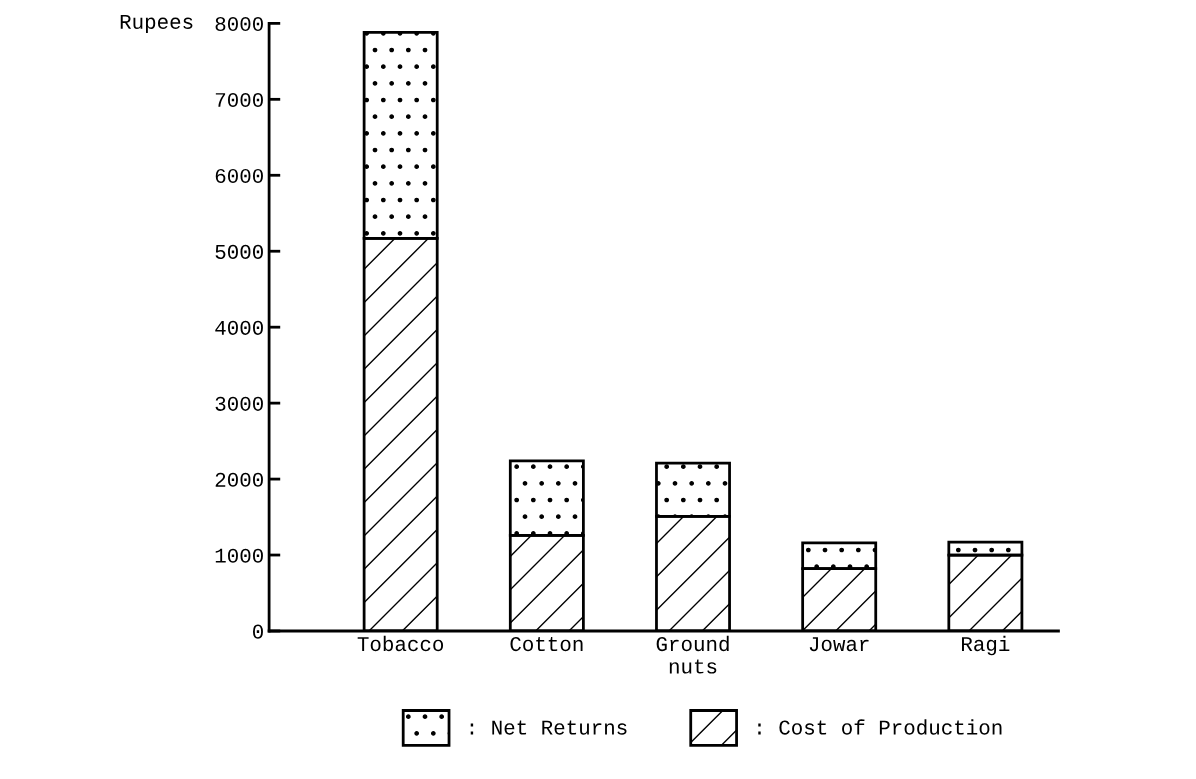 Image resolution: width=1196 pixels, height=779 pixels. What do you see at coordinates (839, 644) in the screenshot?
I see `x-tick-label: Jowar` at bounding box center [839, 644].